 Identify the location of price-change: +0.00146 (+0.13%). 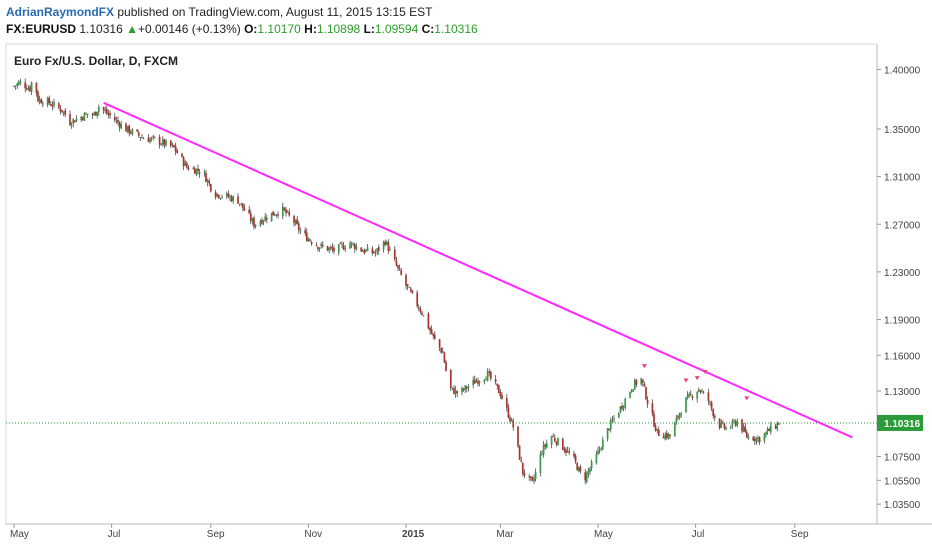
(189, 29).